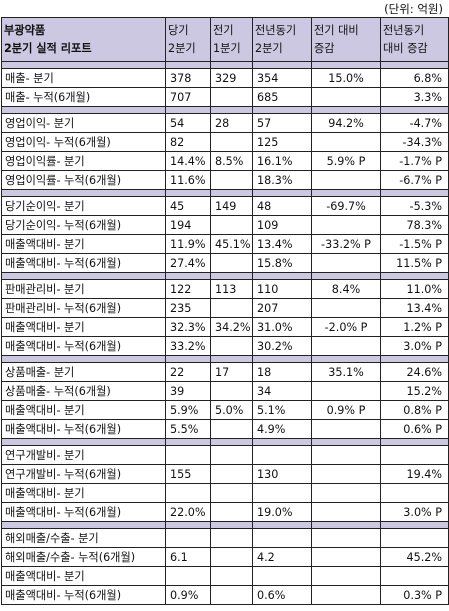 The width and height of the screenshot is (449, 611). I want to click on last-year-value: 34, so click(282, 391).